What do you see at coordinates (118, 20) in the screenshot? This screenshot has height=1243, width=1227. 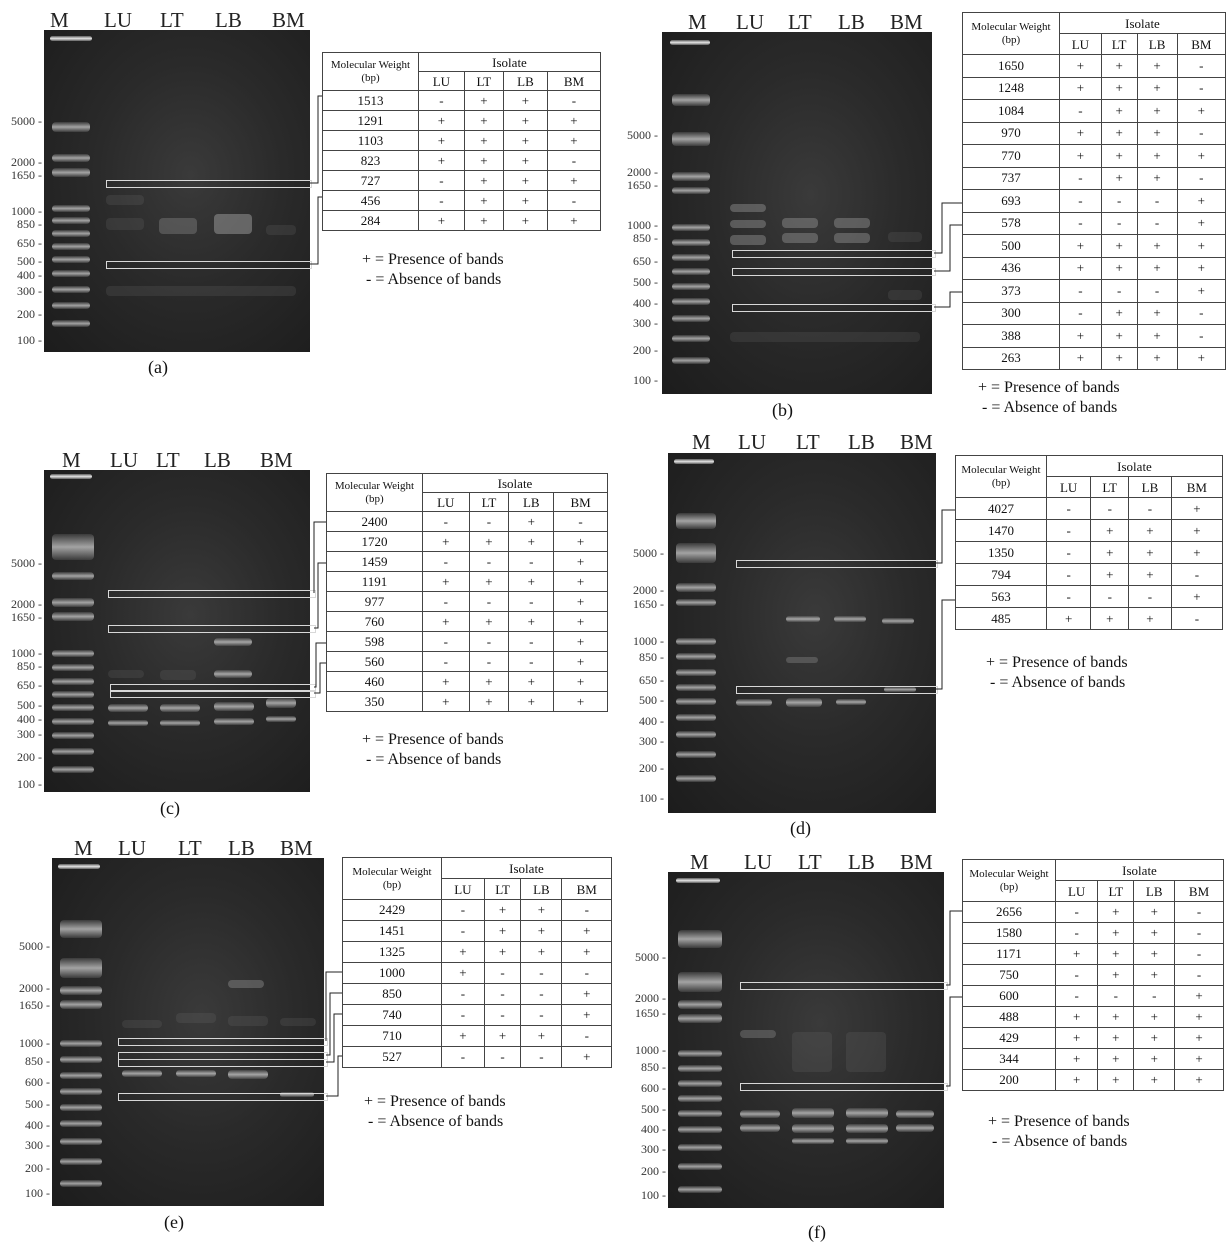 I see `lane-label: LU` at bounding box center [118, 20].